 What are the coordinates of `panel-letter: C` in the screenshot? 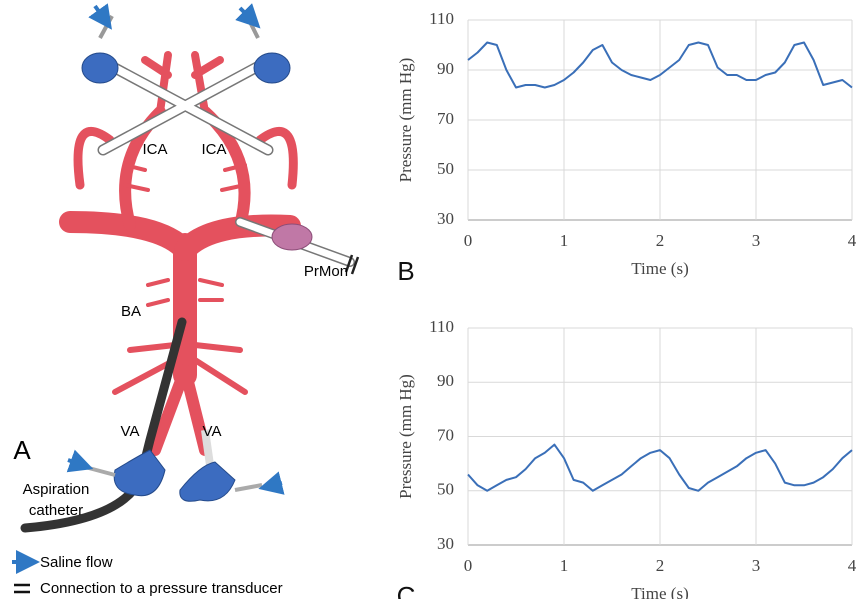 It's located at (406, 590).